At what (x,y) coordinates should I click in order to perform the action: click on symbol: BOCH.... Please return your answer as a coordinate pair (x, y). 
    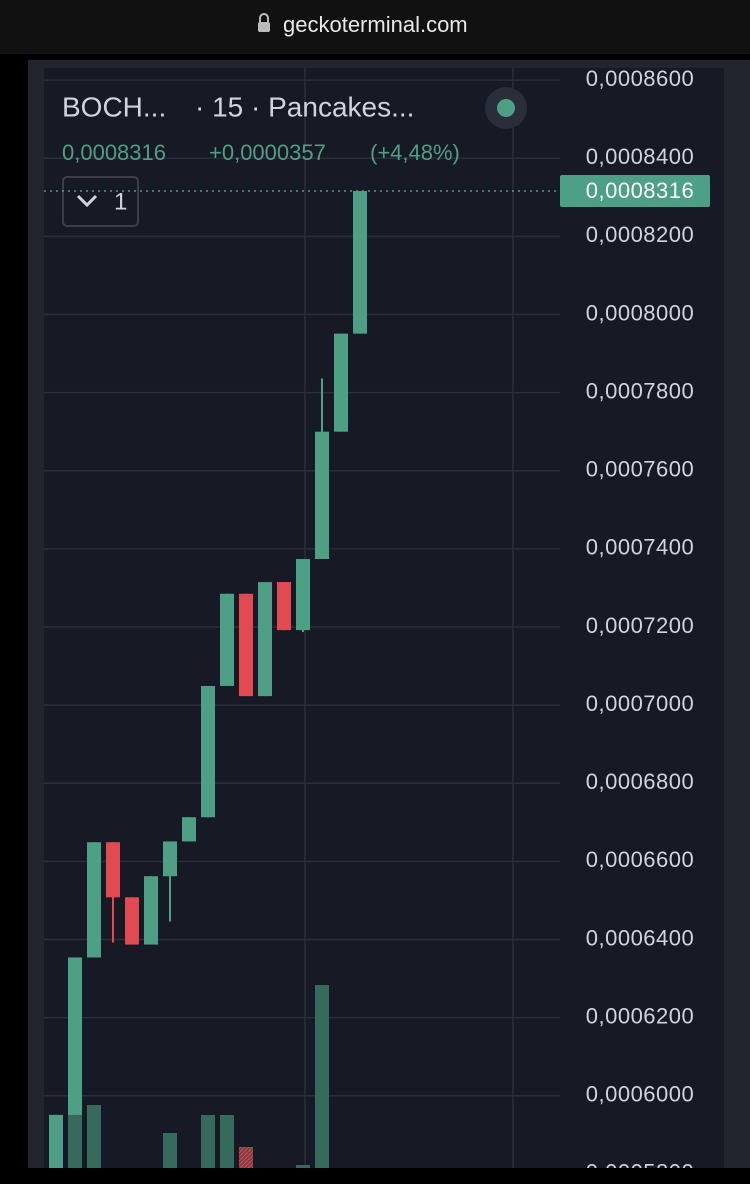
    Looking at the image, I should click on (114, 106).